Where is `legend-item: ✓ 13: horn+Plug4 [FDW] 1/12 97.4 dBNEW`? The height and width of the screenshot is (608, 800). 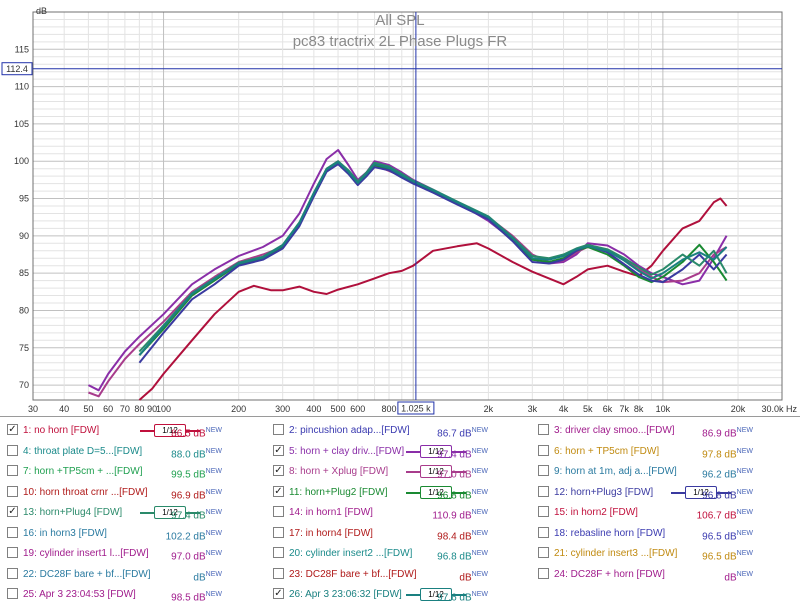 legend-item: ✓ 13: horn+Plug4 [FDW] 1/12 97.4 dBNEW is located at coordinates (133, 512).